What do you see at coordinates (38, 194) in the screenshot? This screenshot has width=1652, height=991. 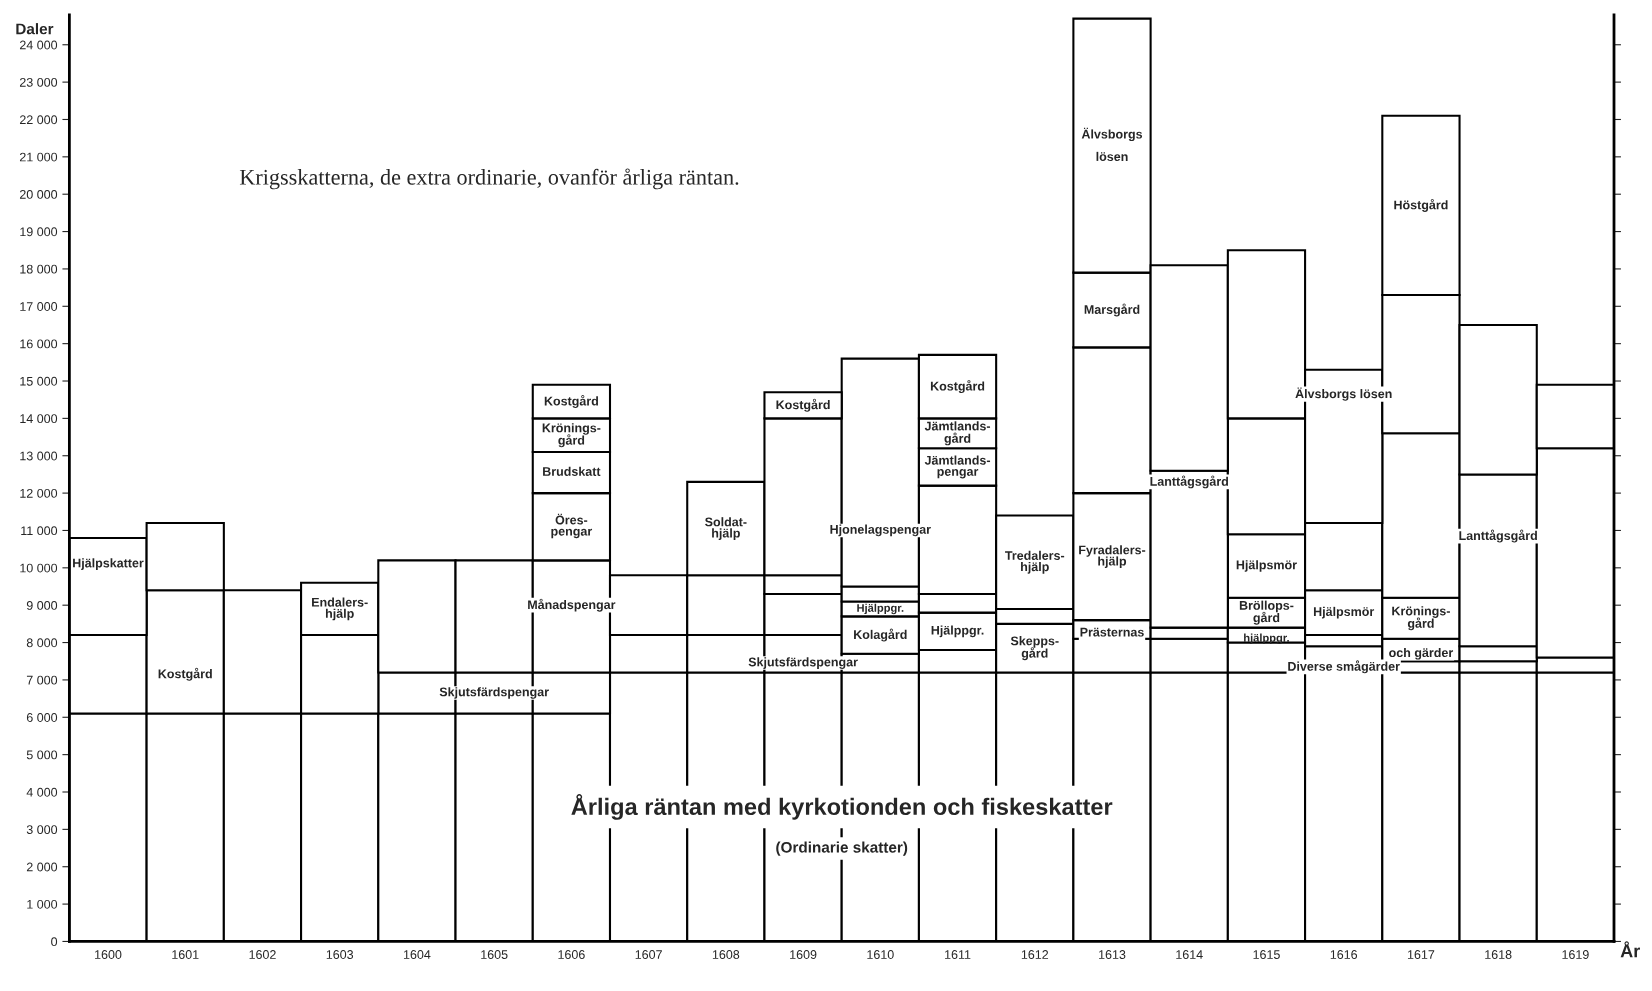 I see `y-tick-label: 20 000` at bounding box center [38, 194].